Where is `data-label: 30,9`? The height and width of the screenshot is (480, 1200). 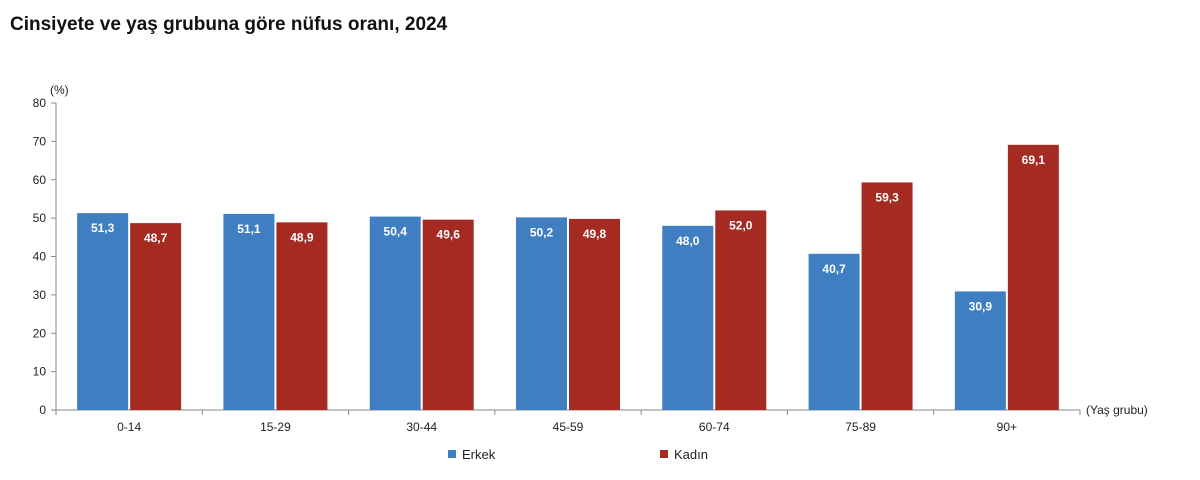
data-label: 30,9 is located at coordinates (981, 306).